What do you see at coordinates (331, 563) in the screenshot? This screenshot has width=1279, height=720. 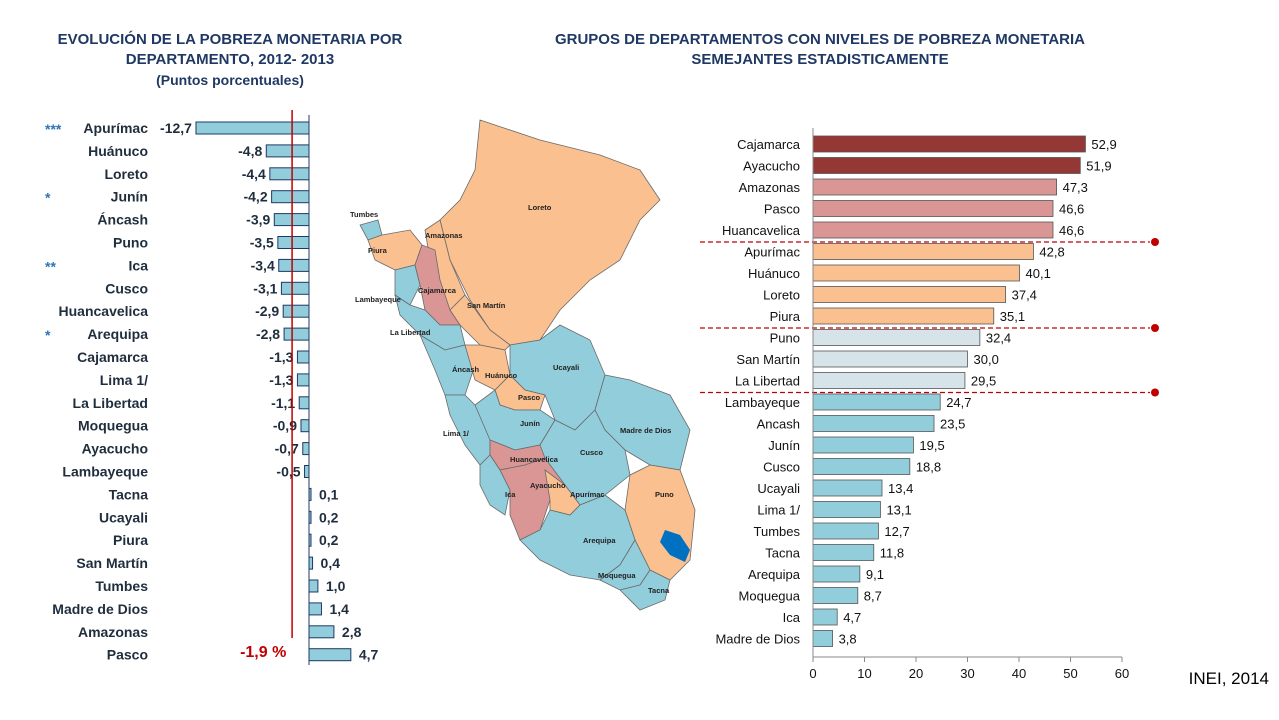 I see `left-value-label: 0,4` at bounding box center [331, 563].